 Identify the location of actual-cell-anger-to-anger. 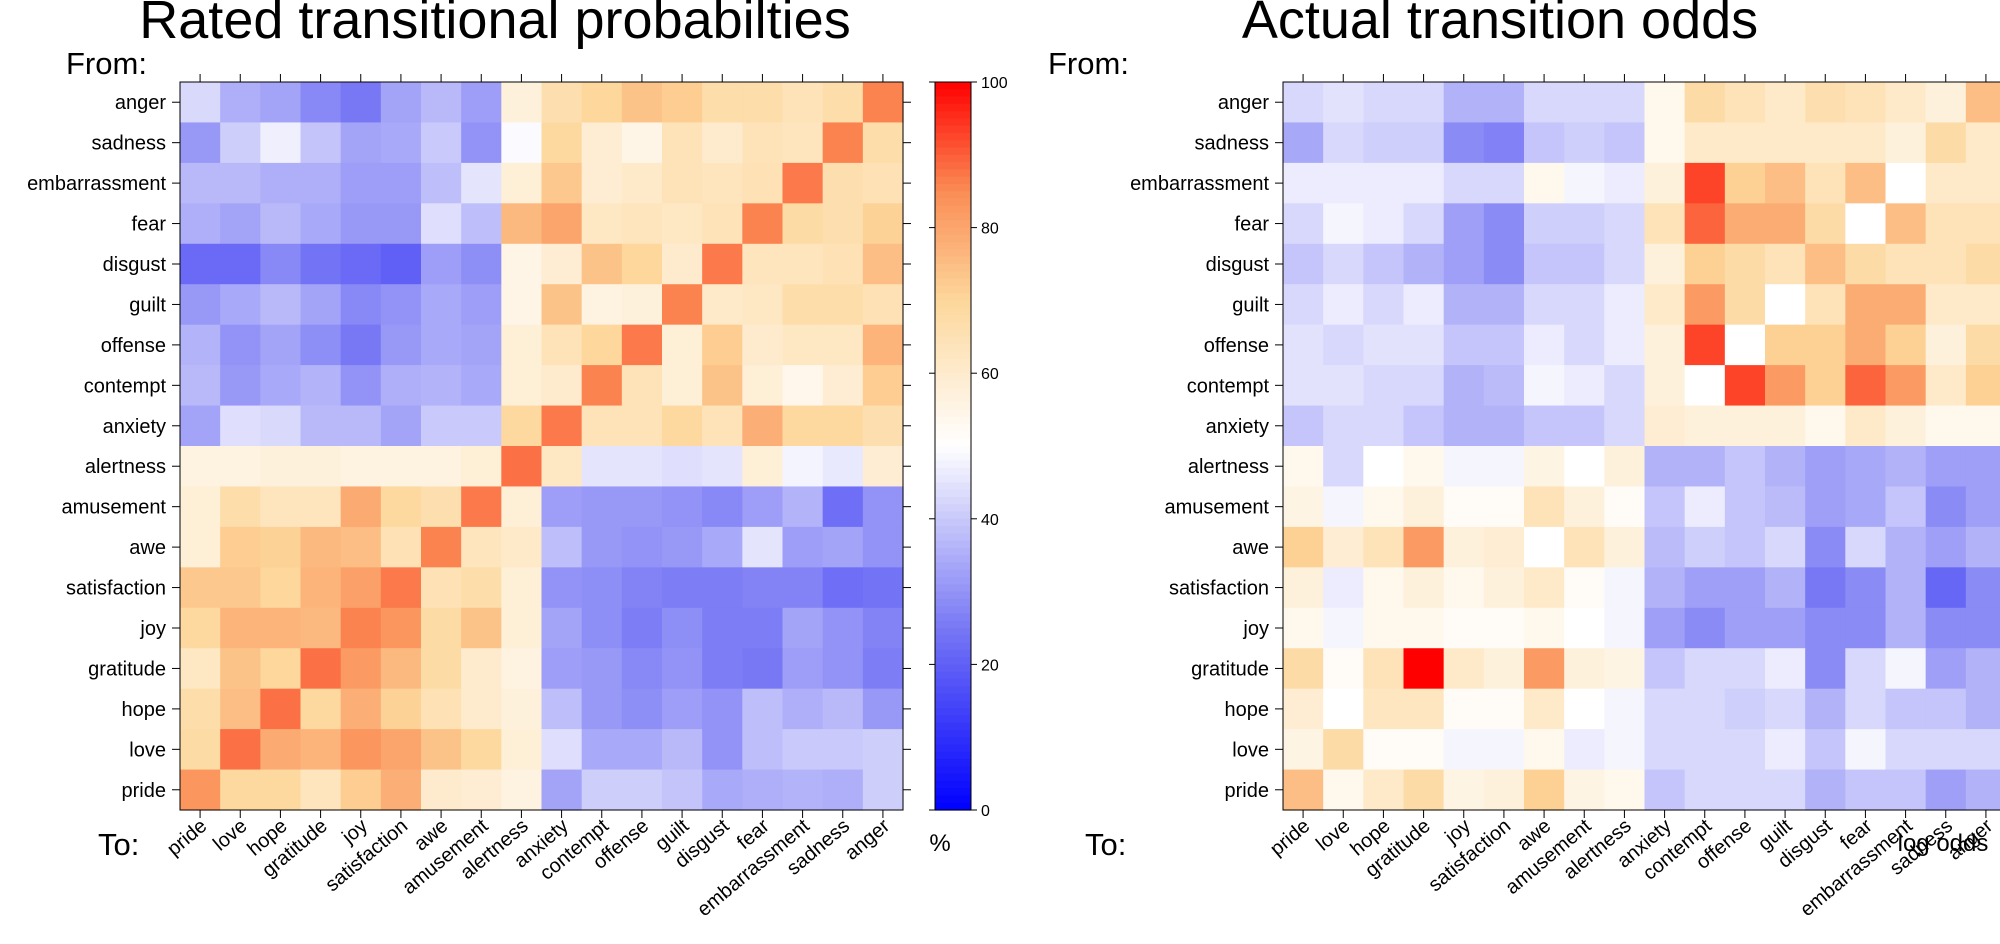
(1982, 103).